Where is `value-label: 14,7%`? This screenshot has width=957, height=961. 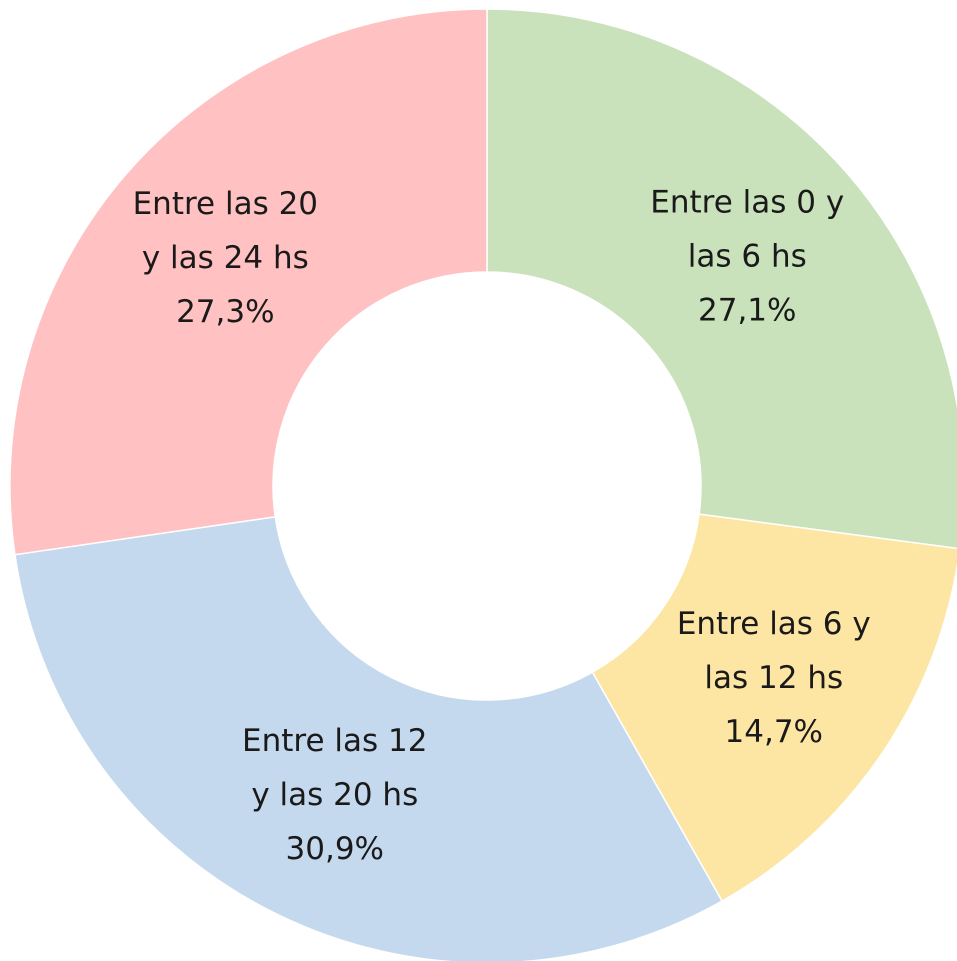
value-label: 14,7% is located at coordinates (774, 732).